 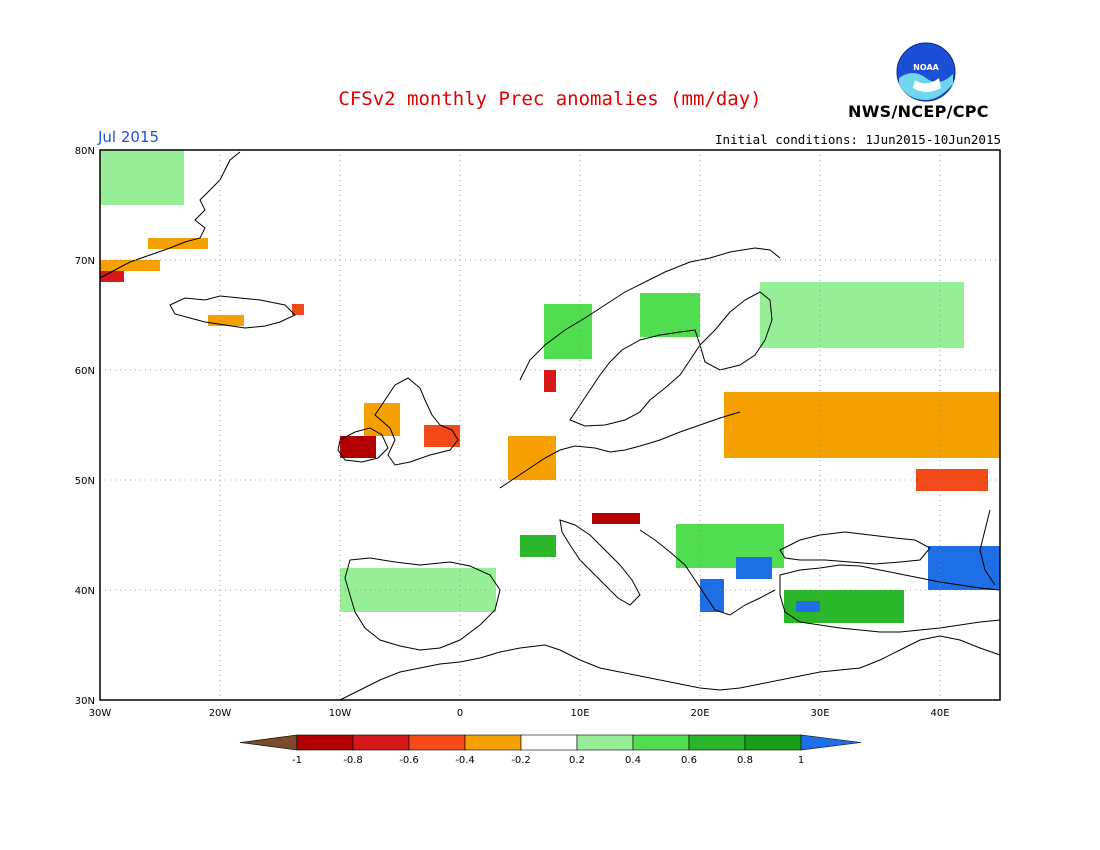 I want to click on coast-sweden, so click(x=635, y=378).